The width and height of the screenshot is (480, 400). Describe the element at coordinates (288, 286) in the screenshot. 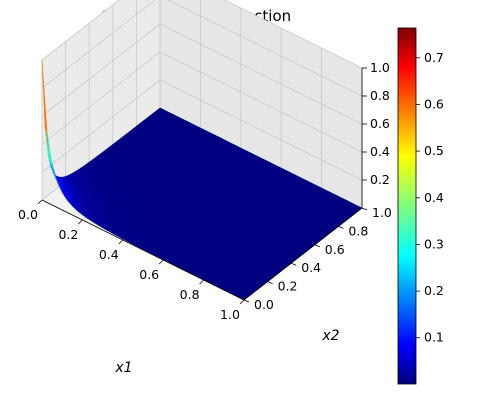

I see `x2-tick-label: 0.2` at that location.